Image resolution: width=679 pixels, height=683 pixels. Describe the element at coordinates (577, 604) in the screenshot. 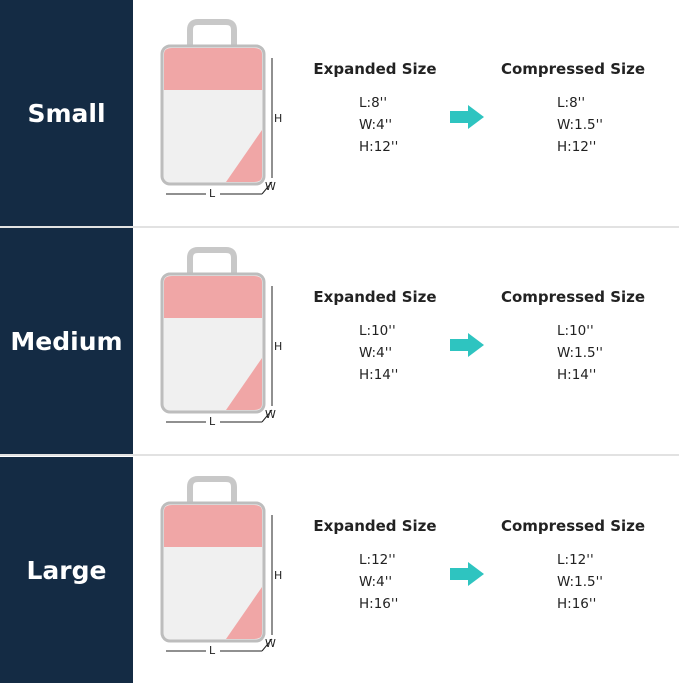

I see `compressed-height: H:16''` at that location.